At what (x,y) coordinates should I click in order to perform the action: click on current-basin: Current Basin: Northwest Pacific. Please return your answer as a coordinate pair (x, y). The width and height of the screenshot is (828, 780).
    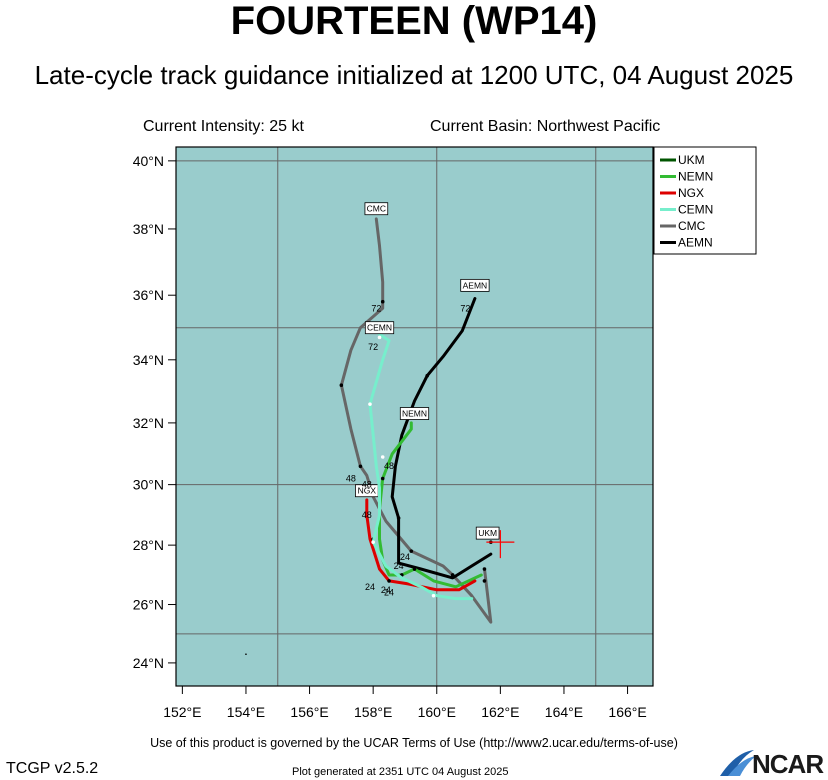
    Looking at the image, I should click on (545, 126).